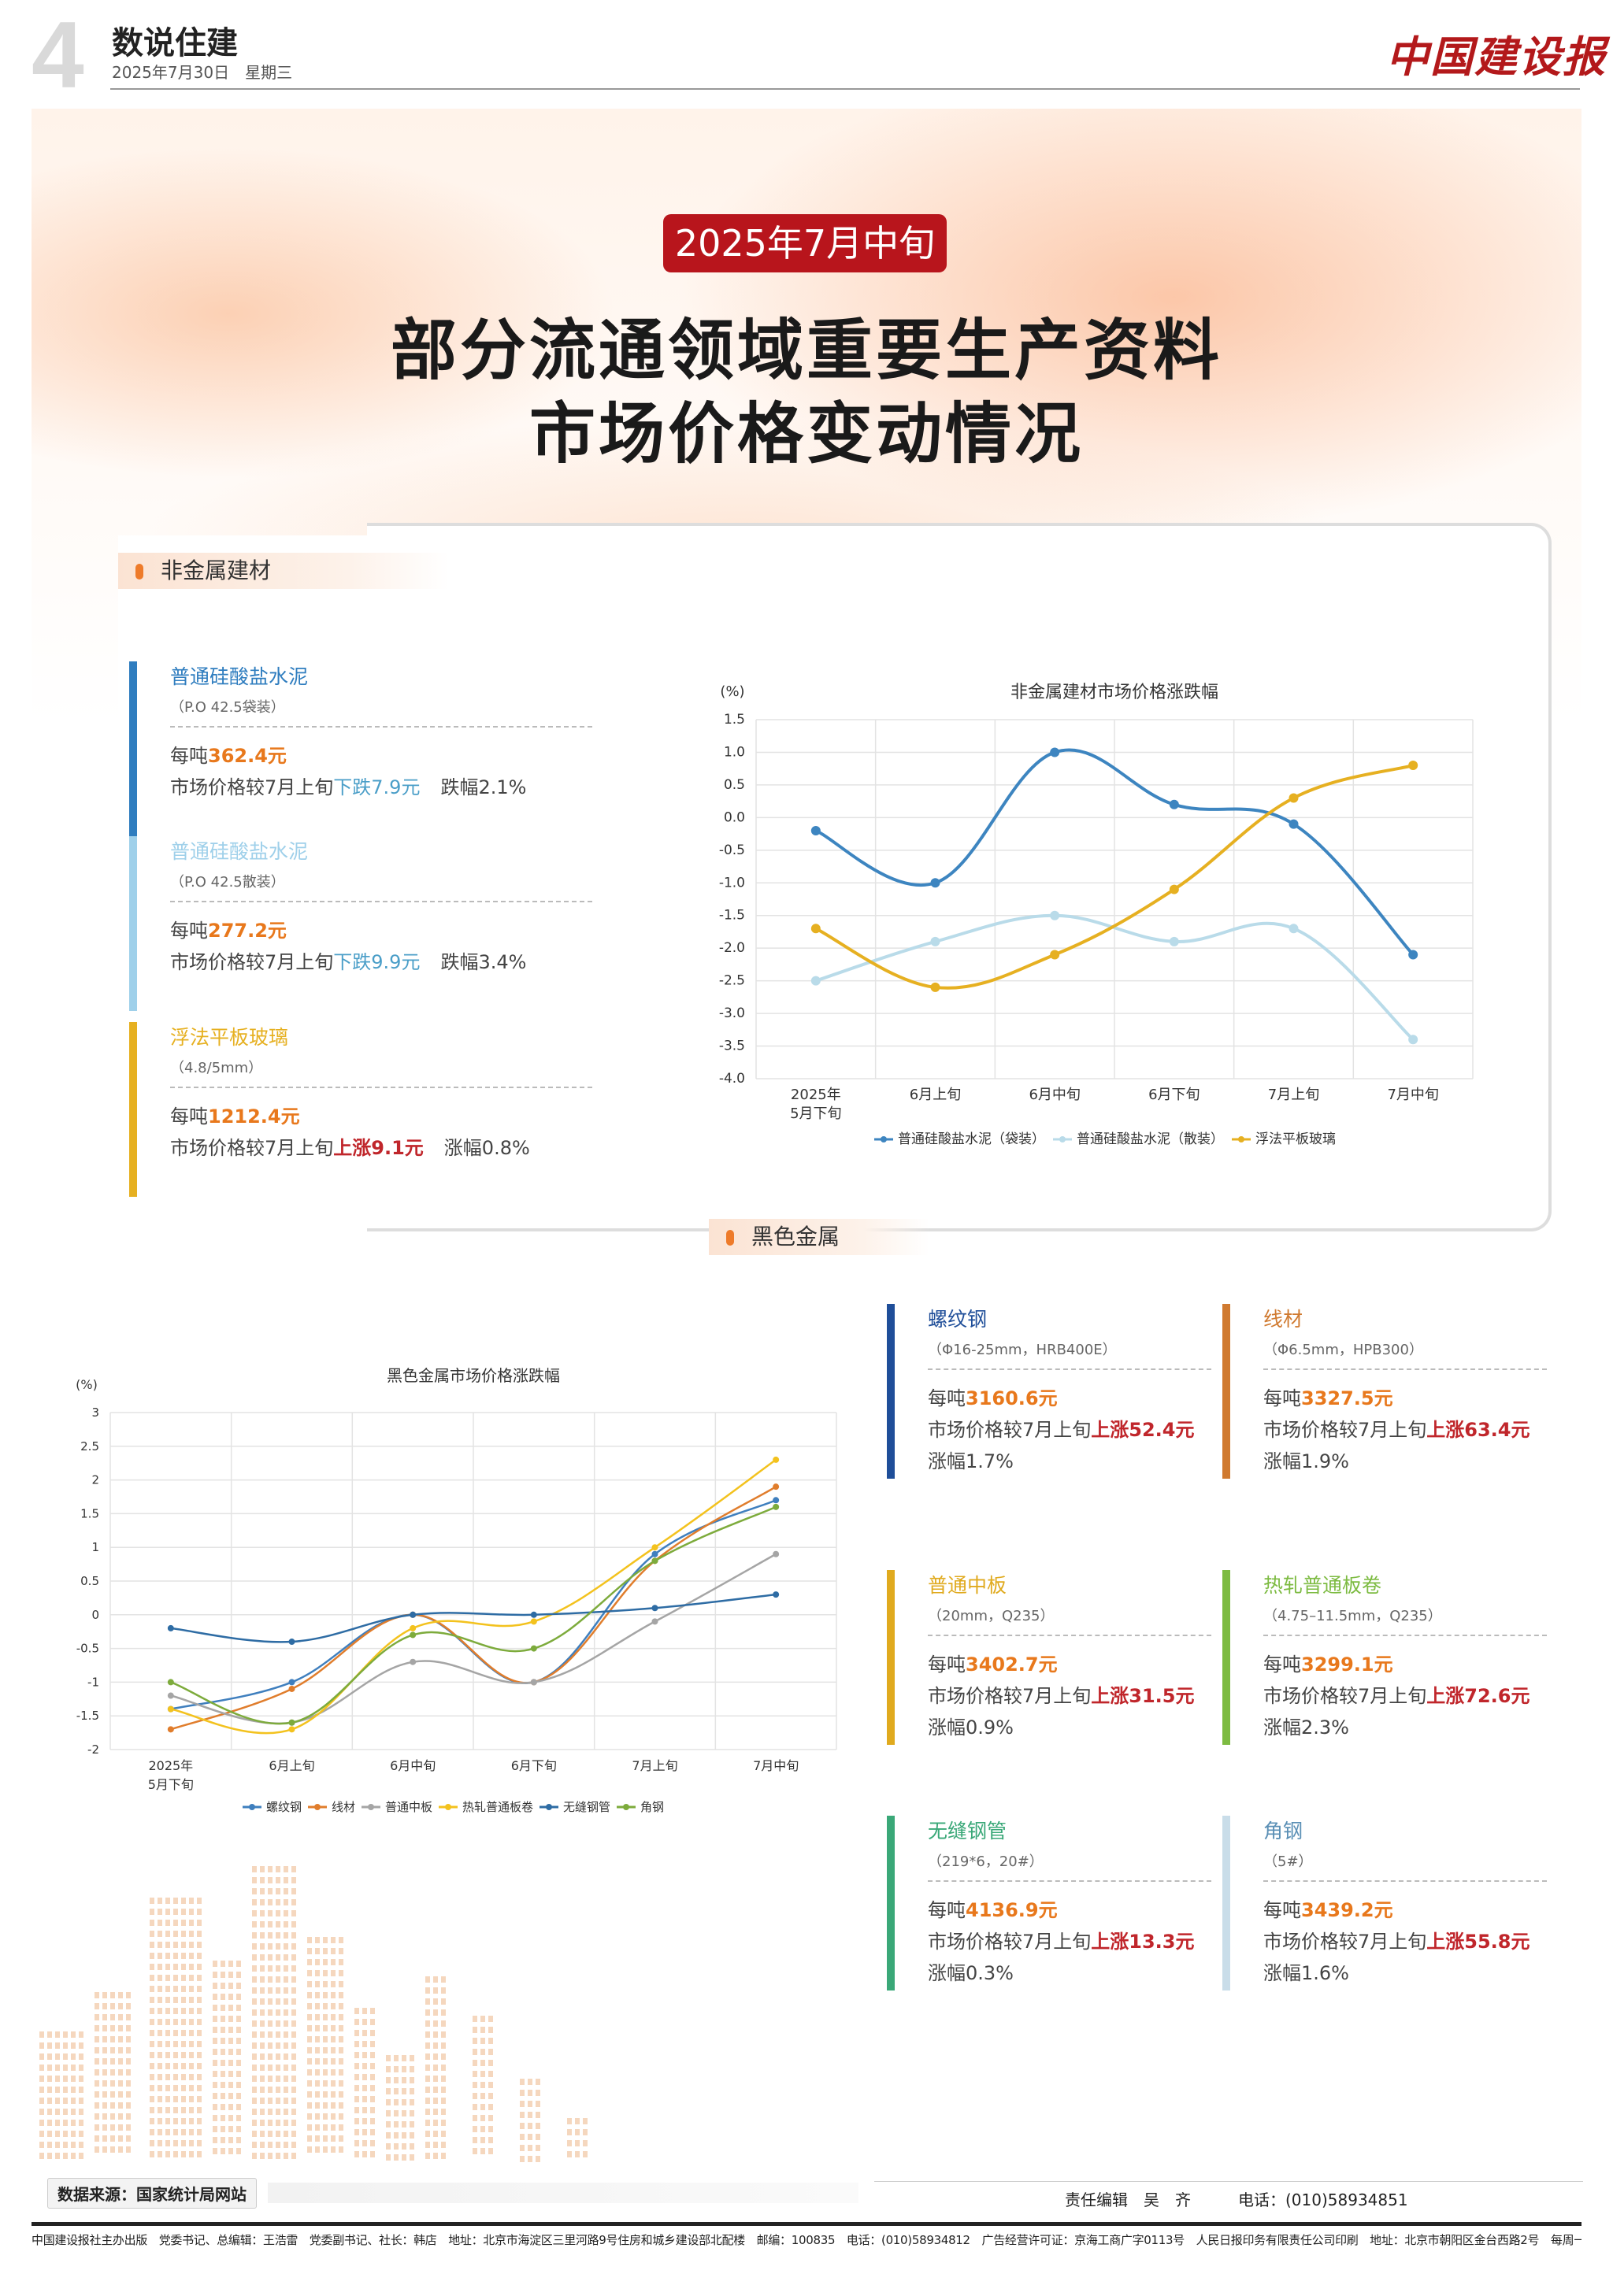 The image size is (1613, 2296). I want to click on change-line: 市场价格较7月上旬上涨13.3元, so click(1061, 1939).